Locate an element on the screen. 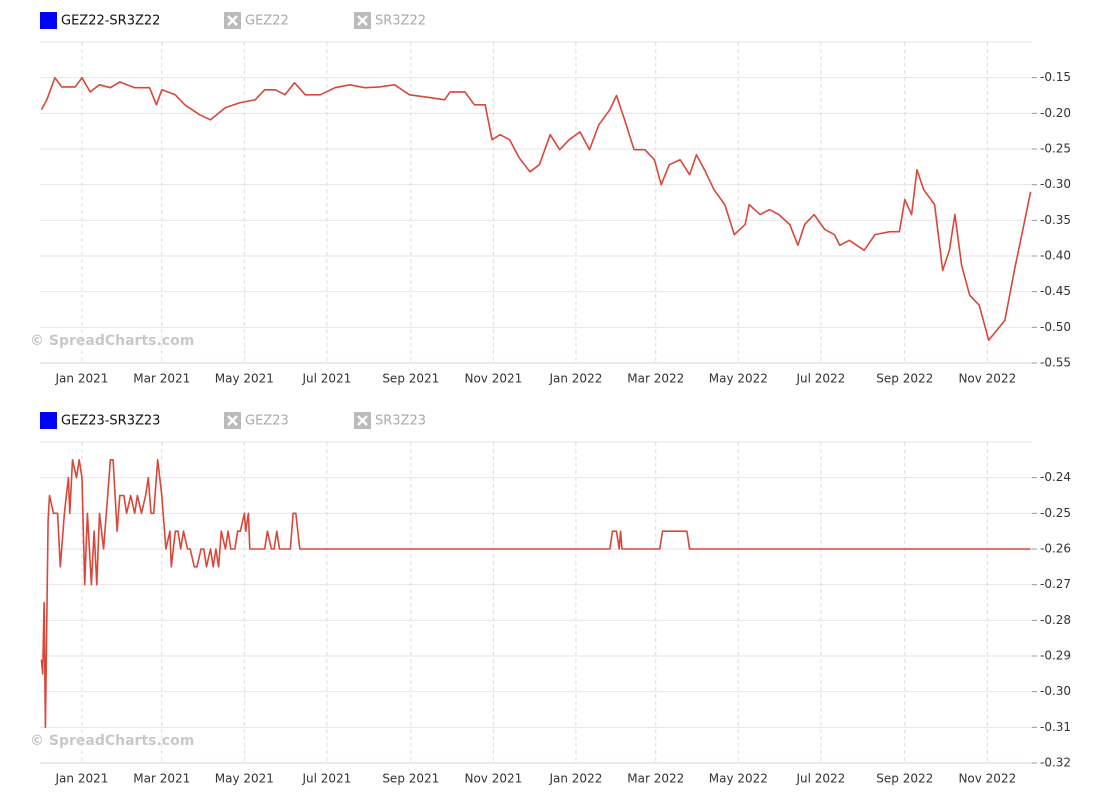 This screenshot has height=800, width=1115. legend-label: GEZ23-SR3Z23 is located at coordinates (110, 421).